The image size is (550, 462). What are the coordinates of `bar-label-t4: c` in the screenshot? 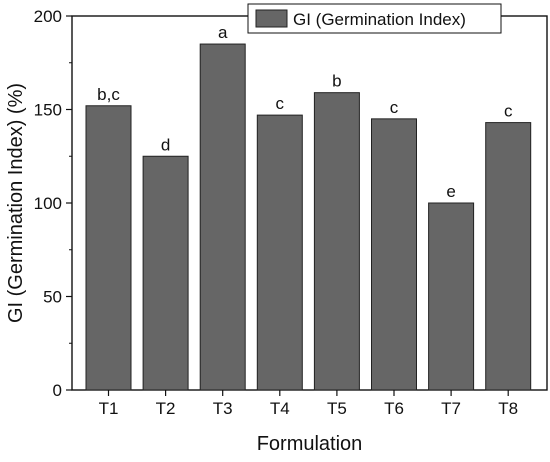 It's located at (280, 103).